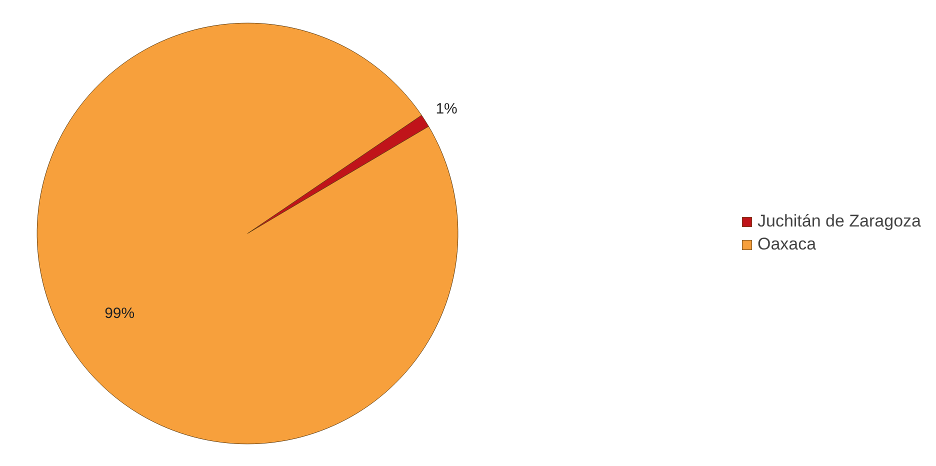 This screenshot has height=466, width=936. What do you see at coordinates (787, 244) in the screenshot?
I see `legend-label: Oaxaca` at bounding box center [787, 244].